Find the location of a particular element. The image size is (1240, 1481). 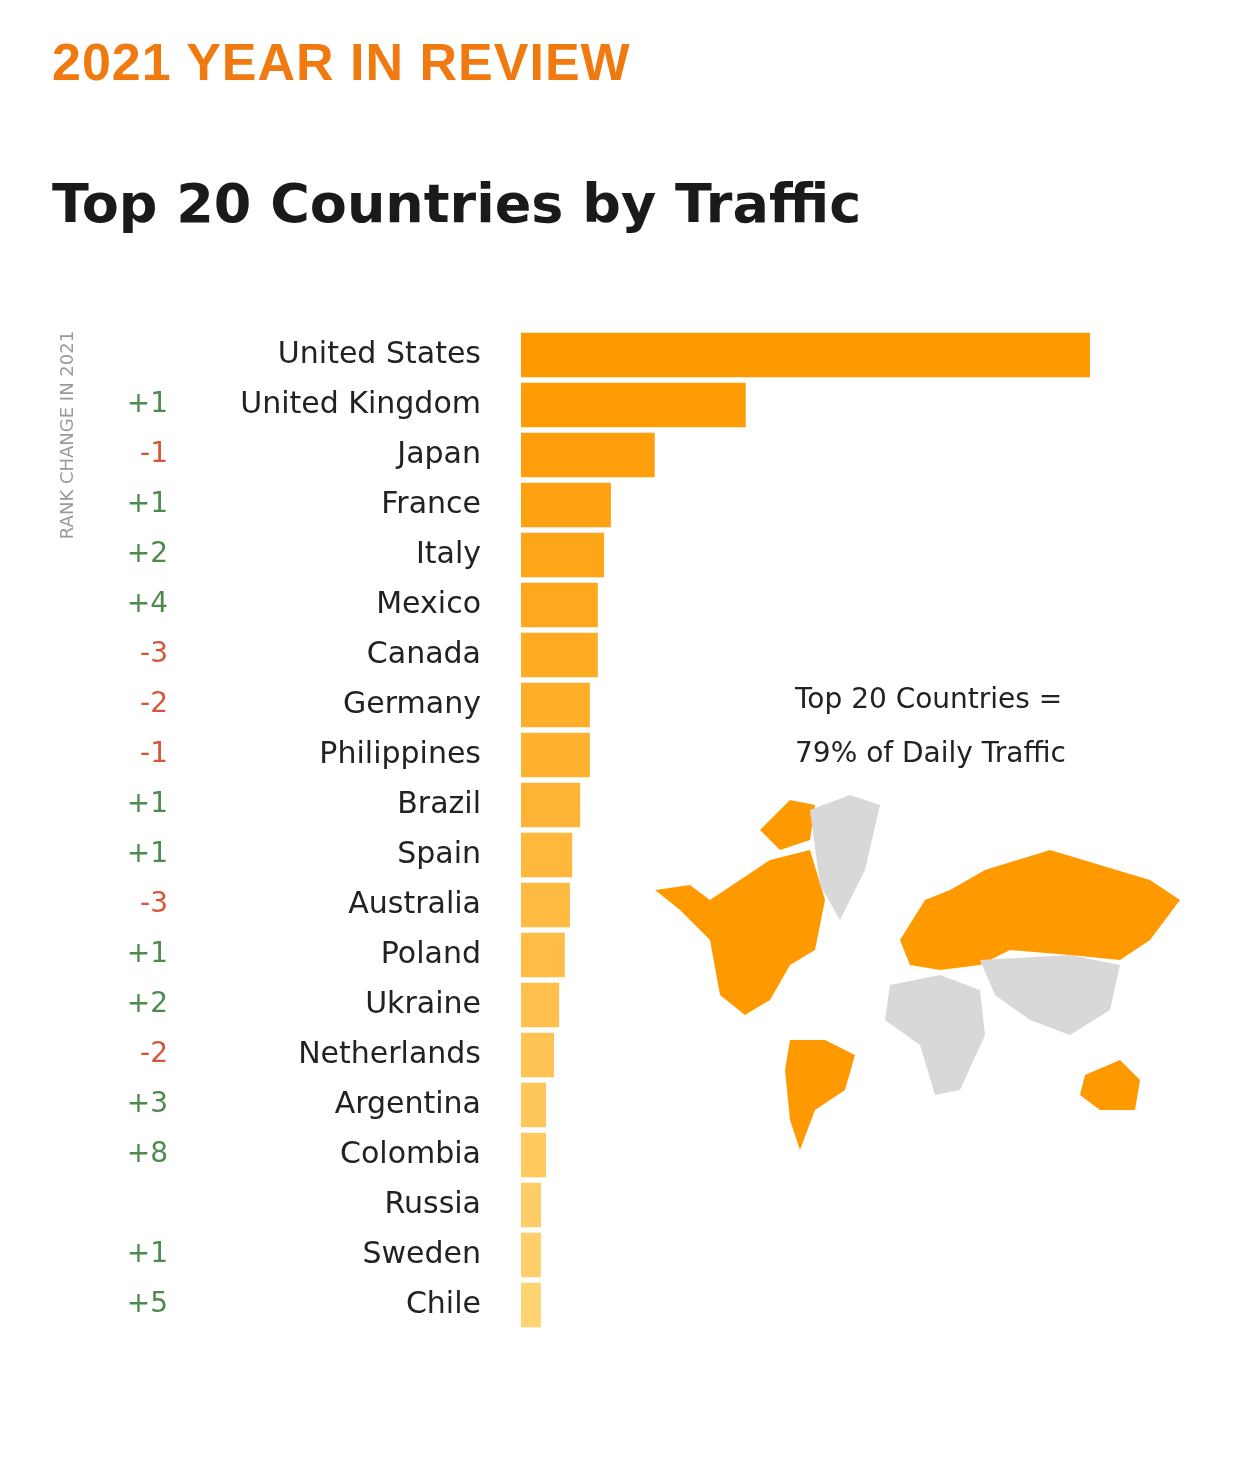

y-tick-label: Japan is located at coordinates (438, 452).